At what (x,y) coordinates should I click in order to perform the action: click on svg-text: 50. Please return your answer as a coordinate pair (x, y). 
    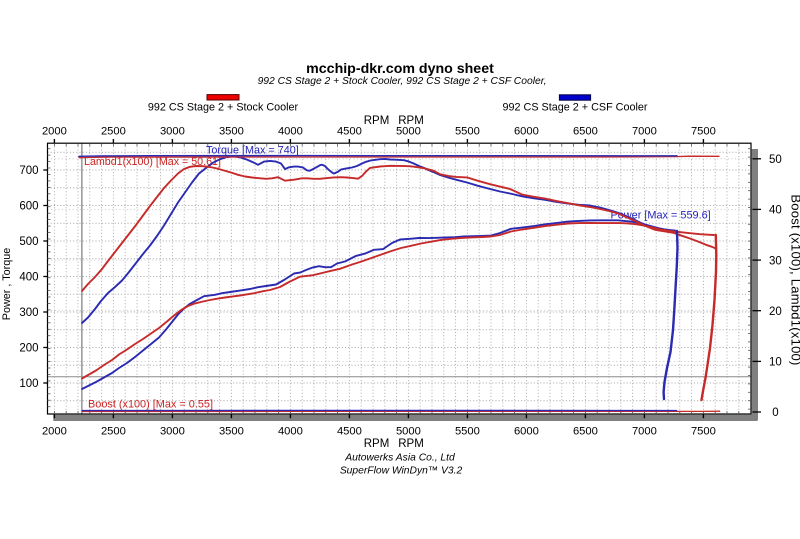
    Looking at the image, I should click on (775, 160).